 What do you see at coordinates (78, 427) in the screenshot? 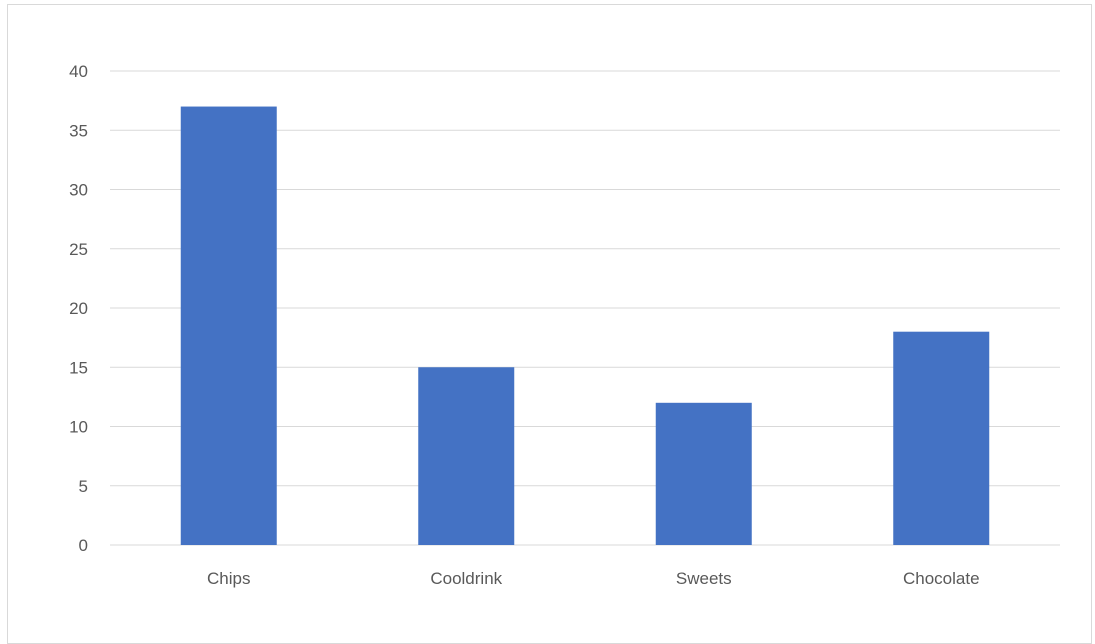
I see `y-tick-label: 10` at bounding box center [78, 427].